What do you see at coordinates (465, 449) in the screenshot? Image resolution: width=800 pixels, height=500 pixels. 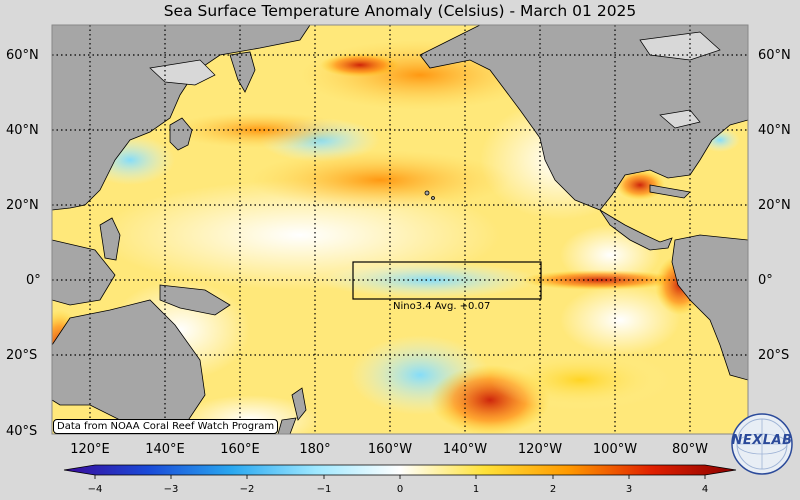 I see `lon-label: 140°W` at bounding box center [465, 449].